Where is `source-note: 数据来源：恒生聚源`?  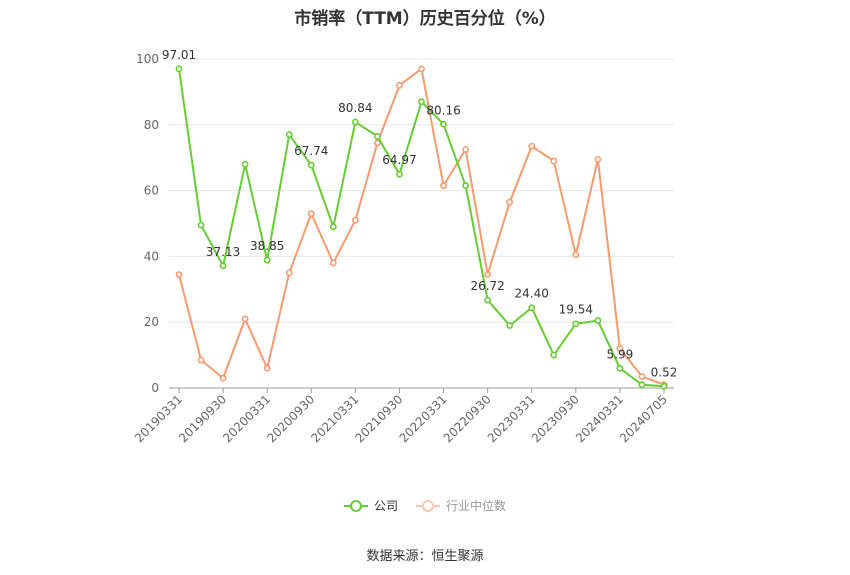 source-note: 数据来源：恒生聚源 is located at coordinates (425, 556).